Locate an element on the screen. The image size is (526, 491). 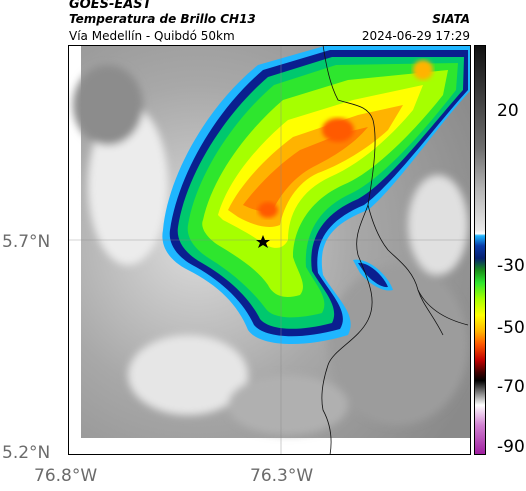
colorbar-tick-20: 20 is located at coordinates (508, 111).